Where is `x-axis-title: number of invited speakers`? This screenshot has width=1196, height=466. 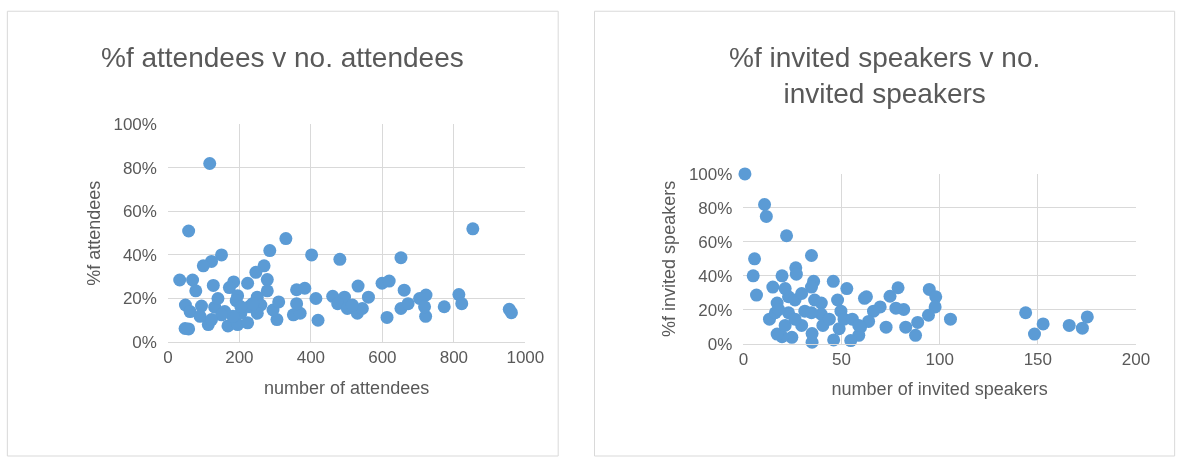
x-axis-title: number of invited speakers is located at coordinates (939, 389).